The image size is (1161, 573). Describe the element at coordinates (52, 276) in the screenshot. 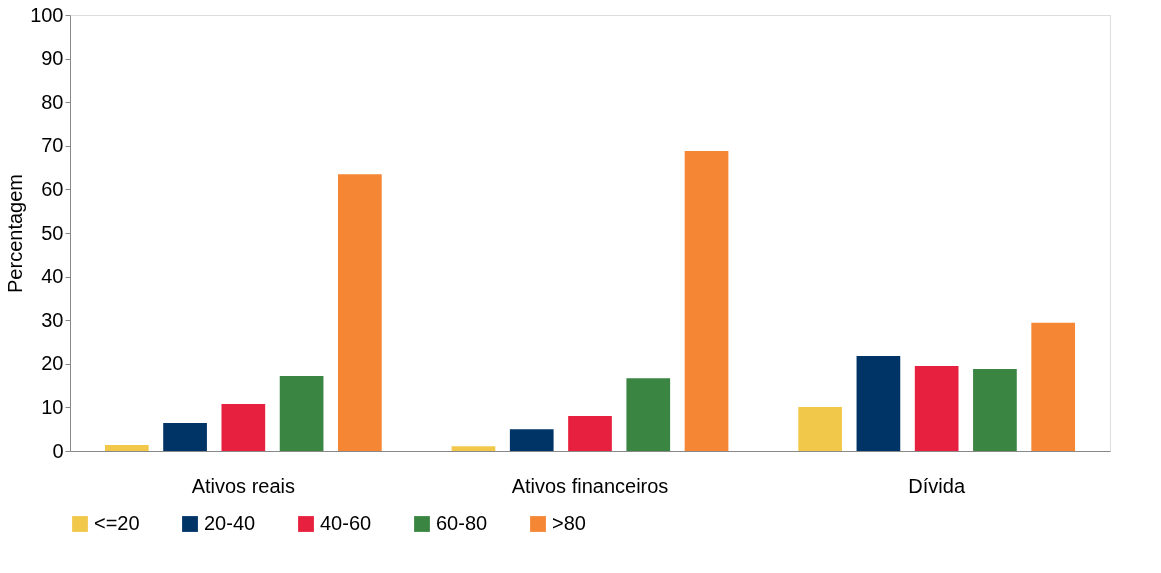

I see `y-tick-label: 40` at that location.